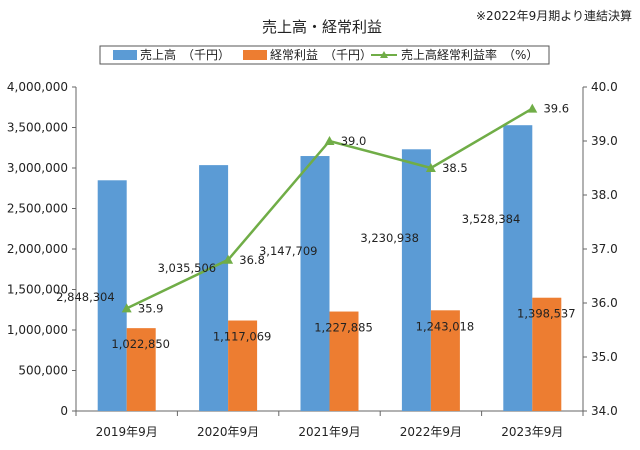 Image resolution: width=640 pixels, height=450 pixels. I want to click on y-right-tick-label: 38.0, so click(604, 195).